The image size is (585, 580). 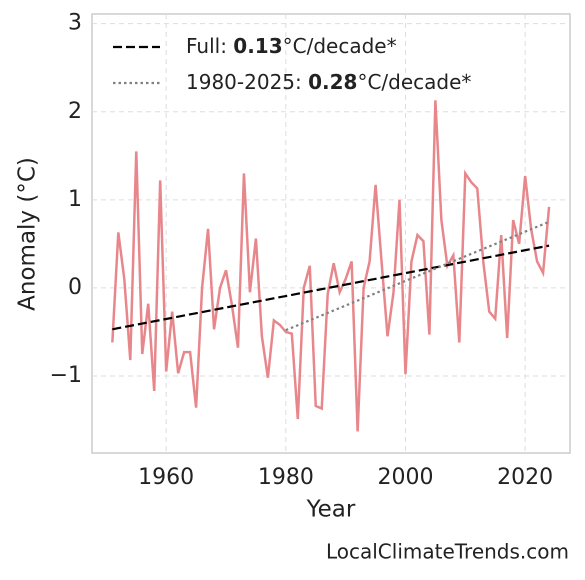 I want to click on y-tick-label: −1, so click(x=66, y=375).